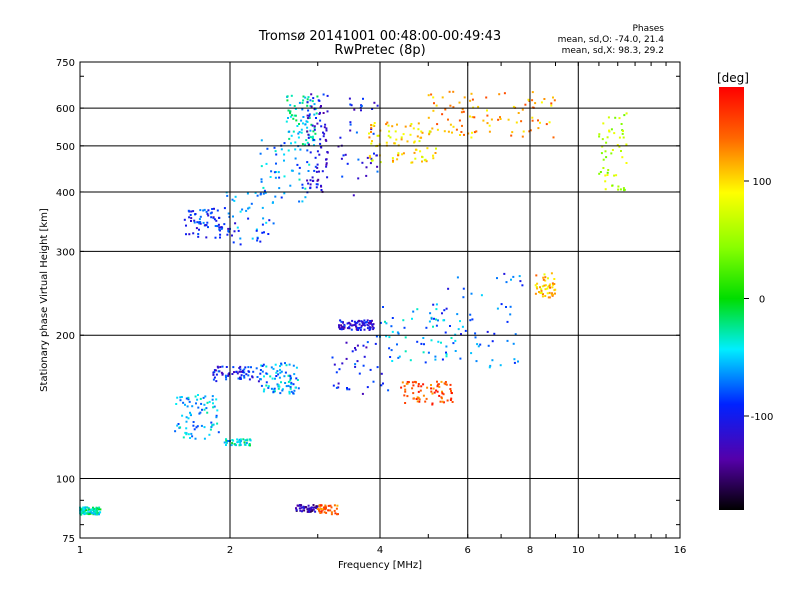 This screenshot has height=600, width=800. I want to click on y-tick-label: 500, so click(65, 147).